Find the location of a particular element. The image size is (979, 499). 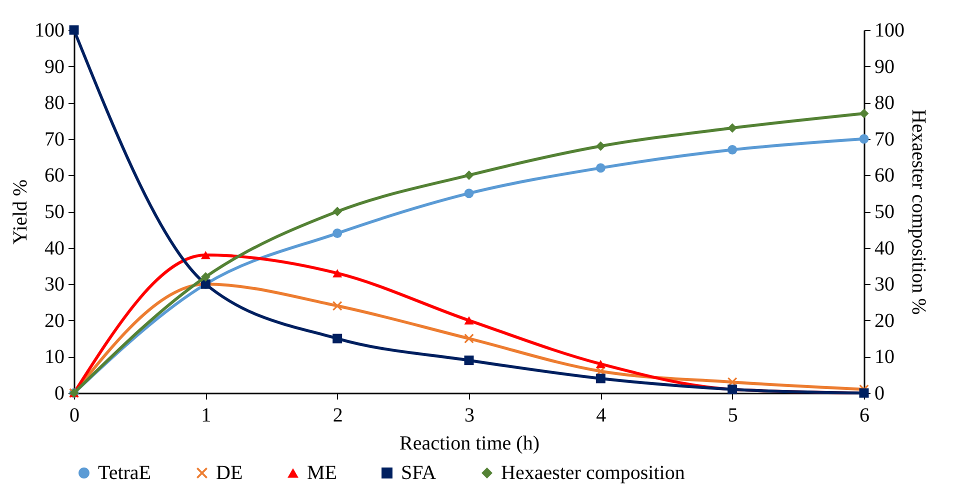

y2-tick-label: 20 is located at coordinates (884, 321).